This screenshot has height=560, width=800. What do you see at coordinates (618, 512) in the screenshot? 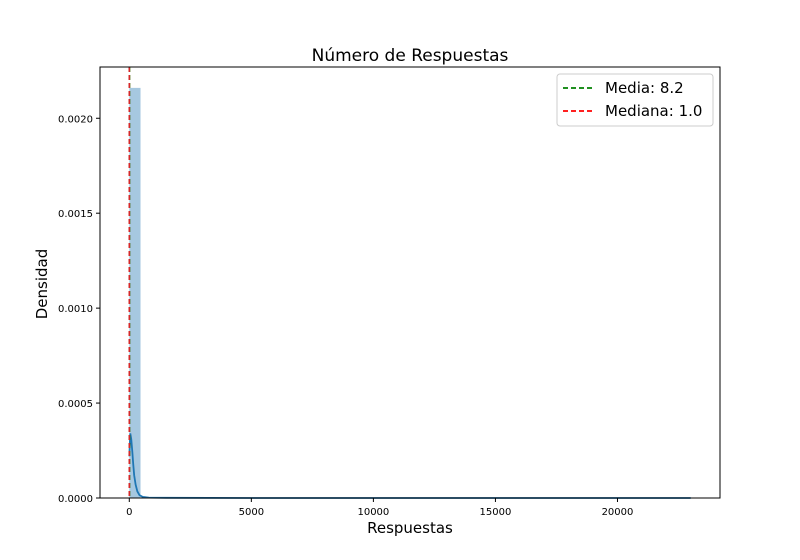
I see `x-tick-label-4: 20000` at bounding box center [618, 512].